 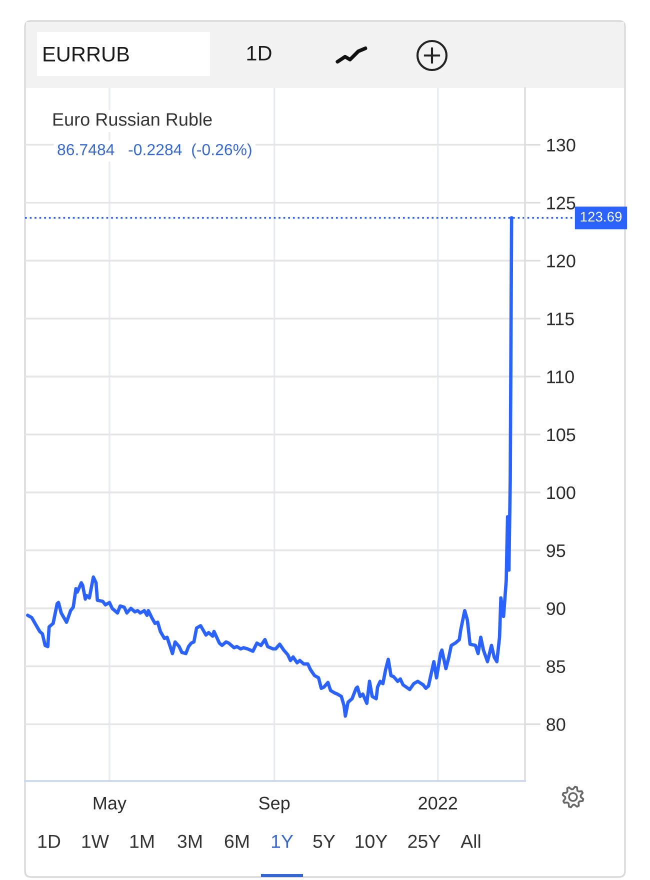 I want to click on text: Euro Russian Ruble, so click(x=132, y=119).